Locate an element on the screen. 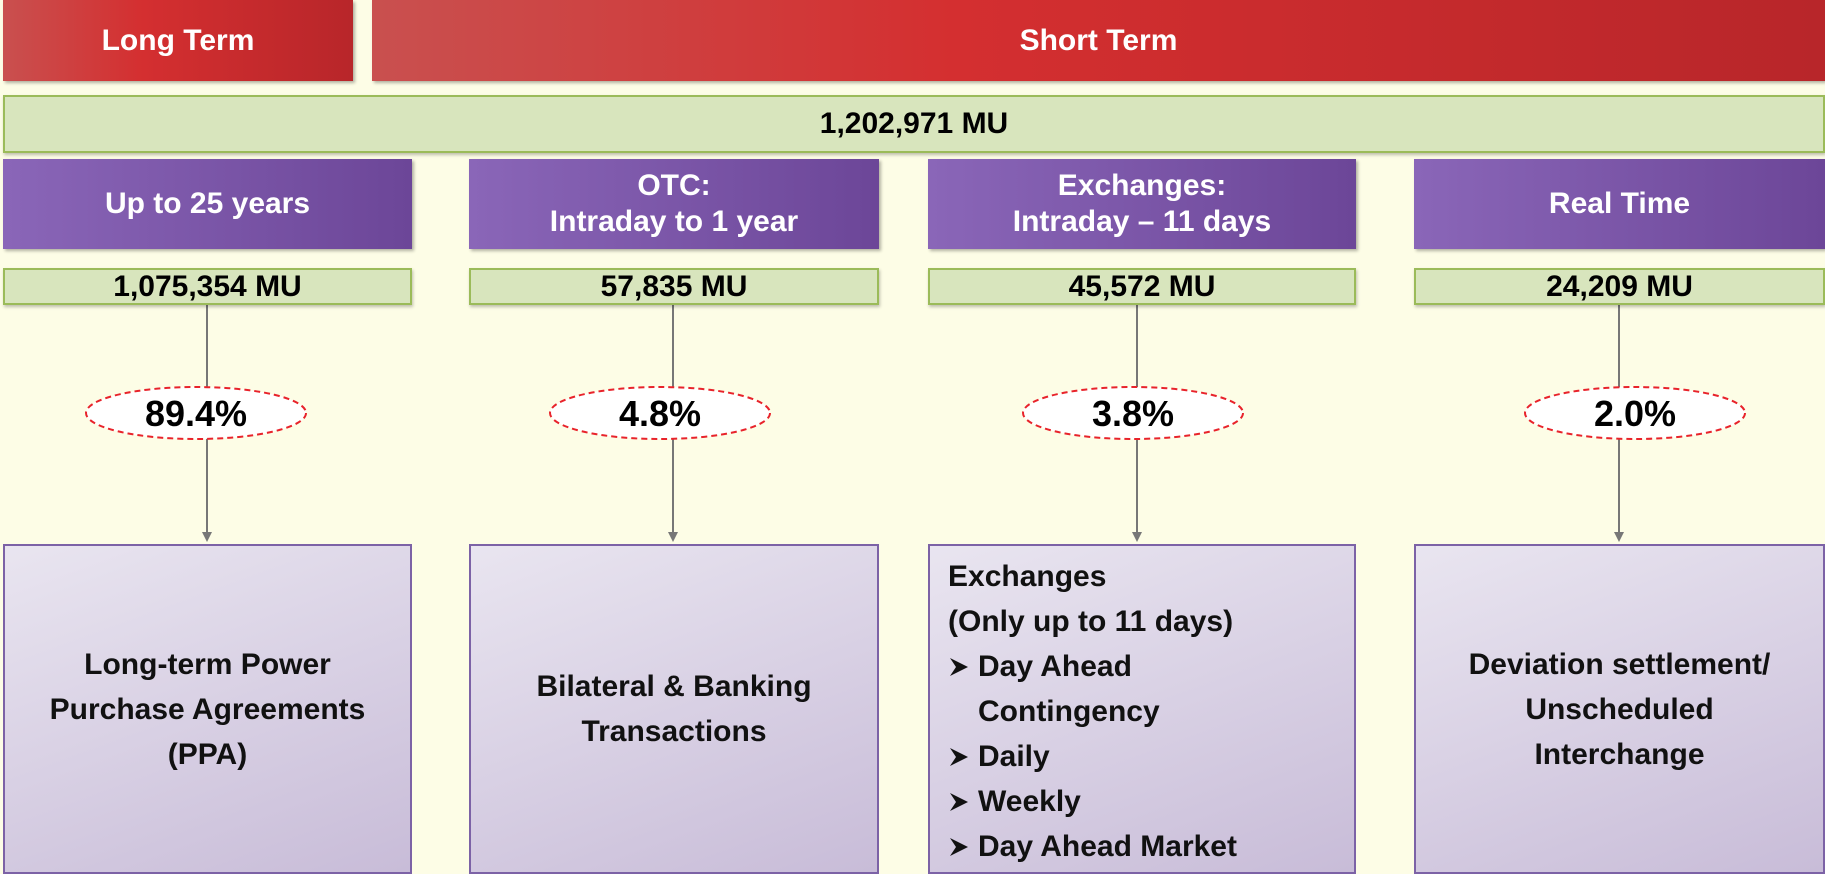  description-line: Deviation settlement/ is located at coordinates (1619, 664).